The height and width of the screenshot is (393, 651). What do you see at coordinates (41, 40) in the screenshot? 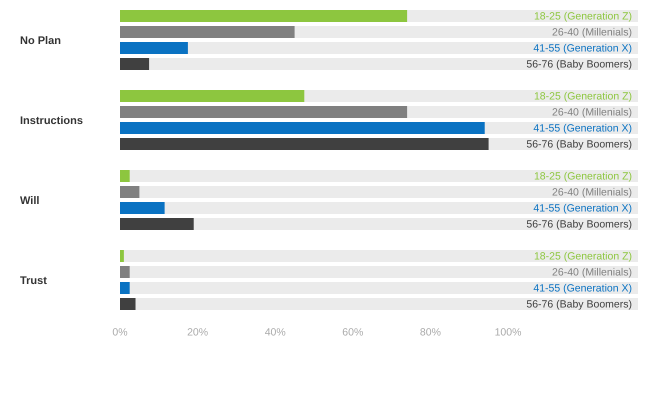
I see `y-tick-label: No Plan` at bounding box center [41, 40].